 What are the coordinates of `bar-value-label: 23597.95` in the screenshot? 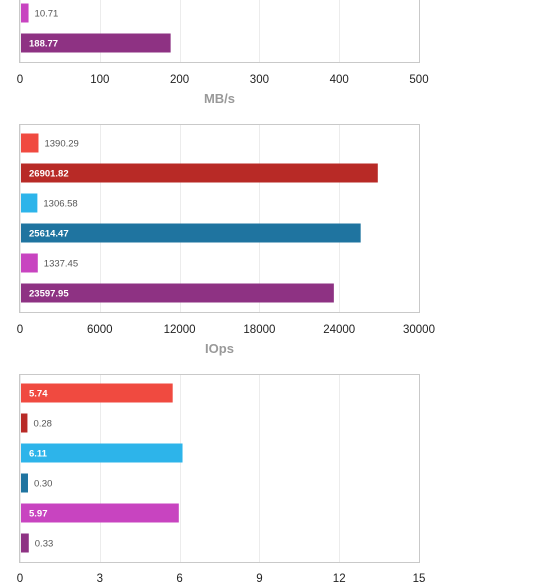 It's located at (49, 294).